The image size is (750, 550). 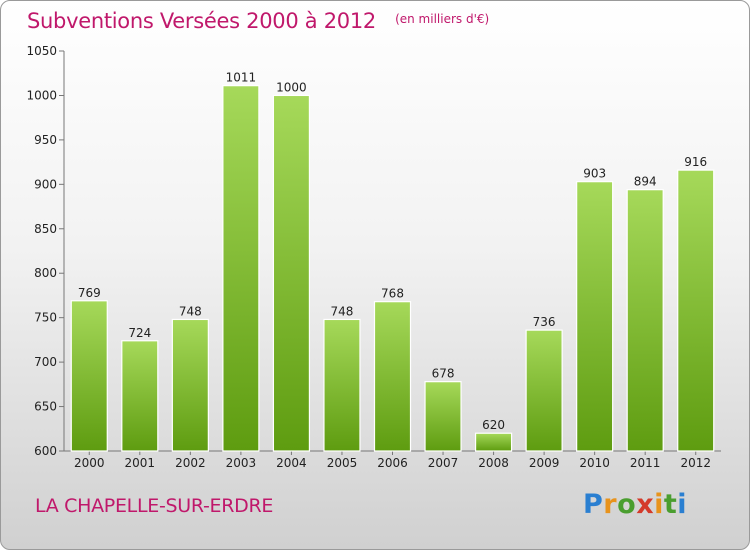 I want to click on bar-2012, so click(x=696, y=310).